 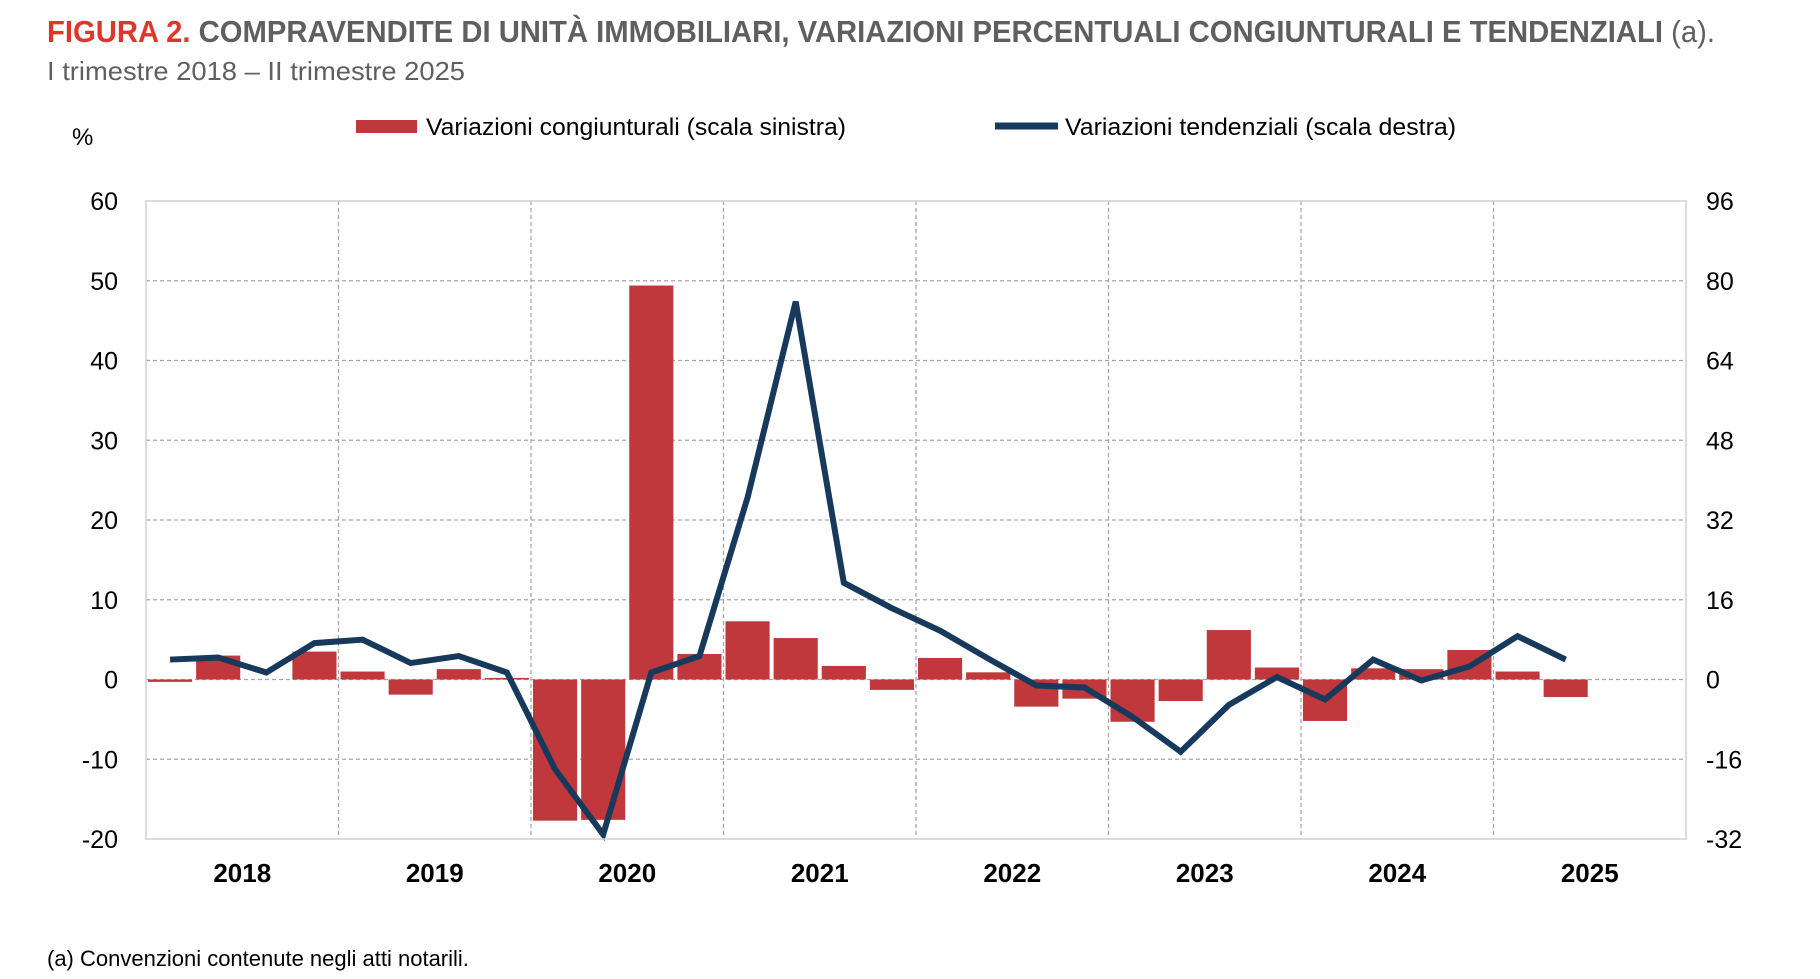 I want to click on x-tick-label: 2022, so click(x=1012, y=873).